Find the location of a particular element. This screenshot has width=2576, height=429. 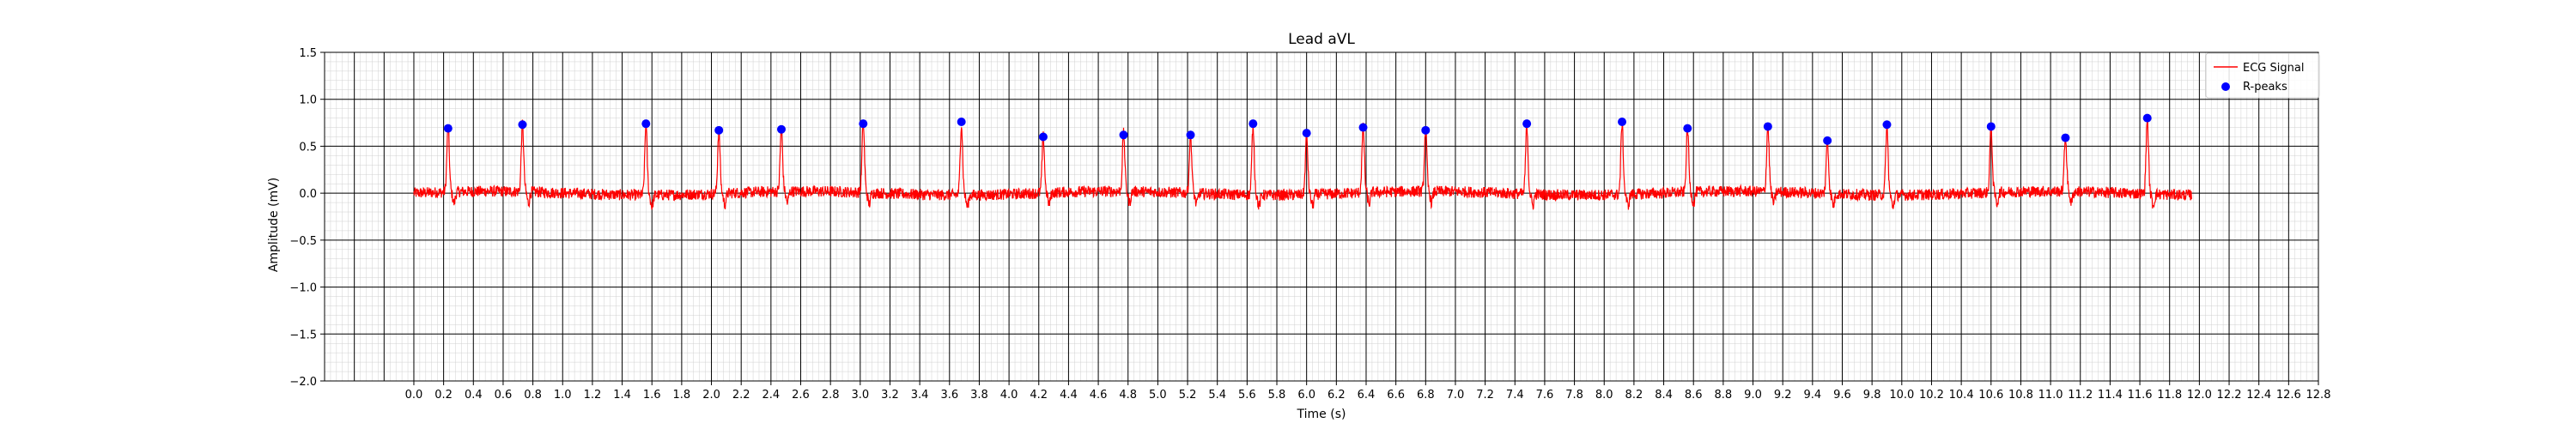

x-tick-label: 5.2 is located at coordinates (1188, 395).